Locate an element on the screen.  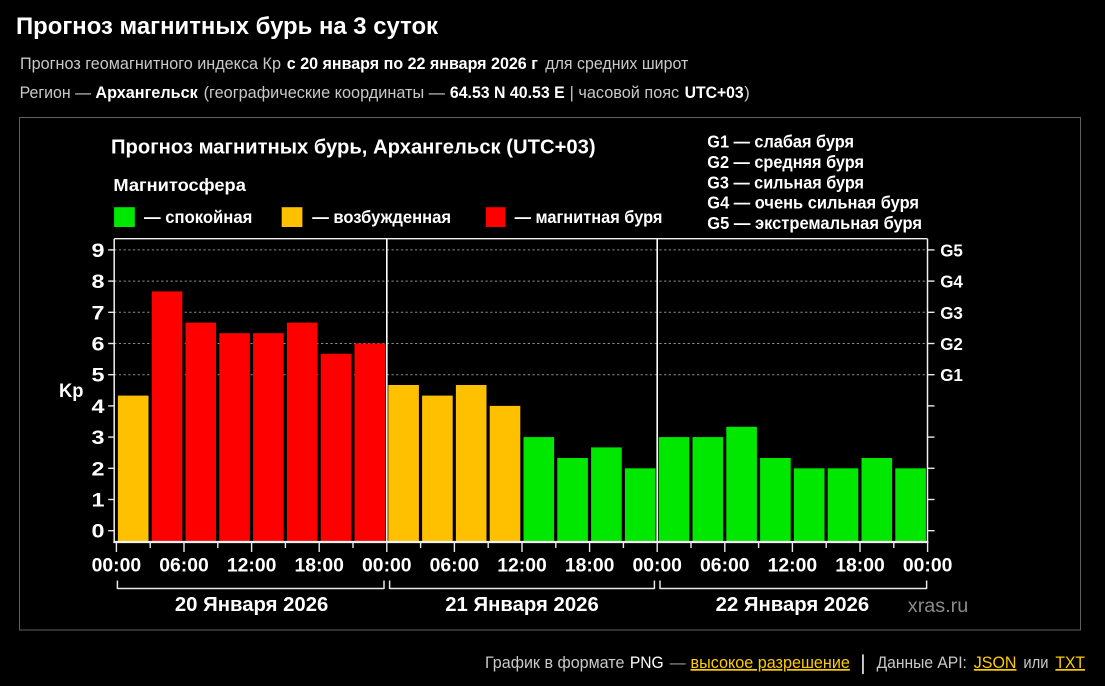
svg-text: JSON is located at coordinates (995, 662).